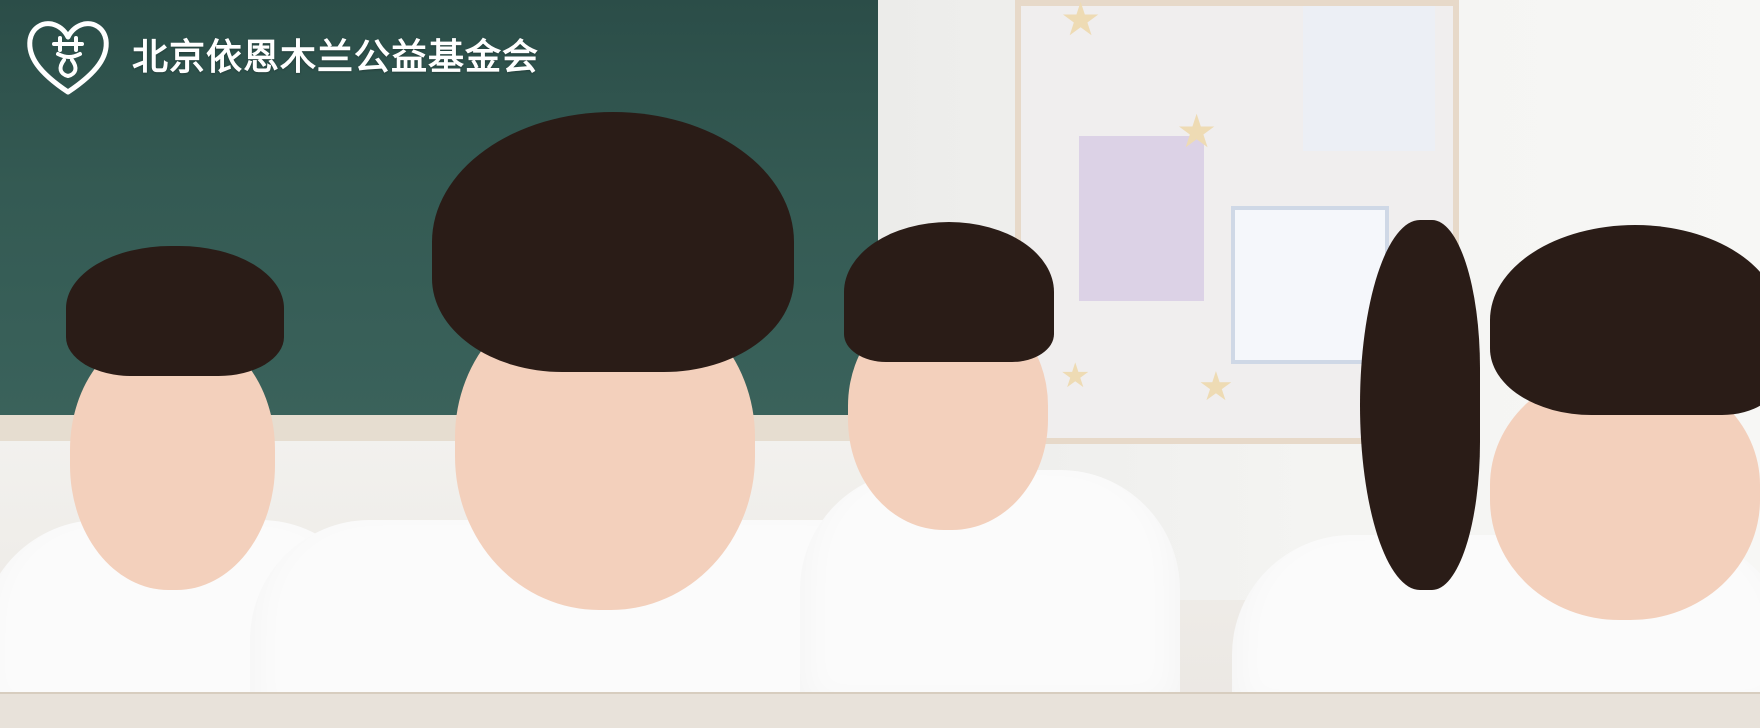  What do you see at coordinates (880, 710) in the screenshot?
I see `classroom-desk` at bounding box center [880, 710].